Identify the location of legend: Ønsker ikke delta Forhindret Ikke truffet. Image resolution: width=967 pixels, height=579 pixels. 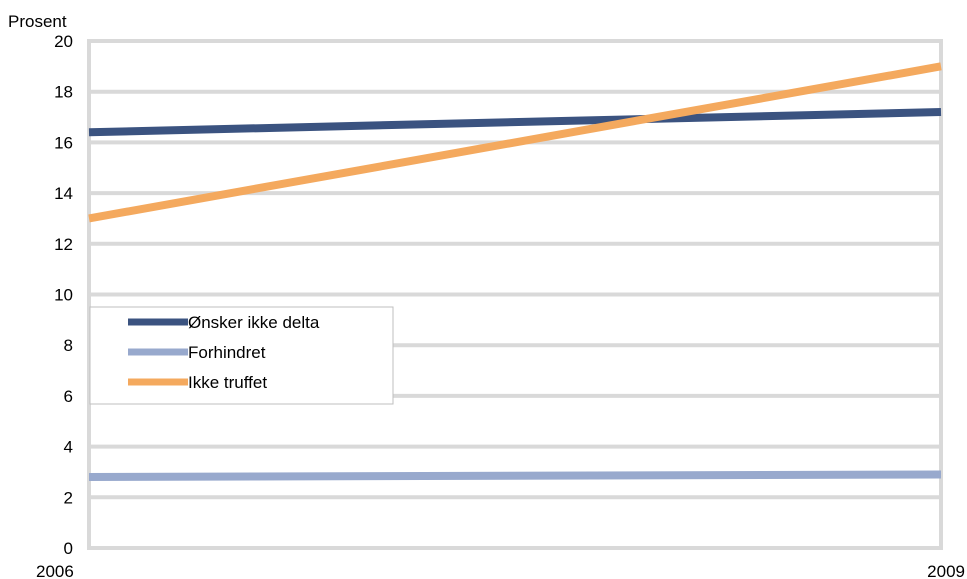
(241, 355).